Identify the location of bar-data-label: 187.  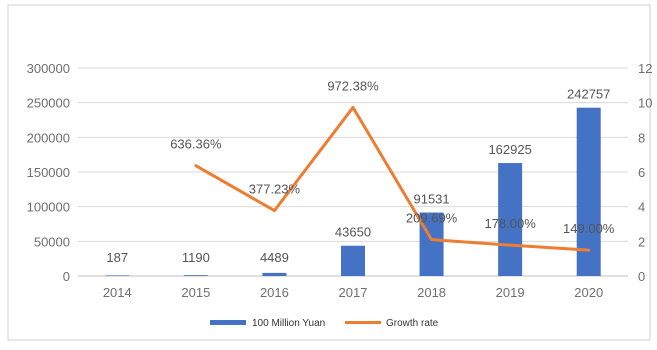
(117, 257).